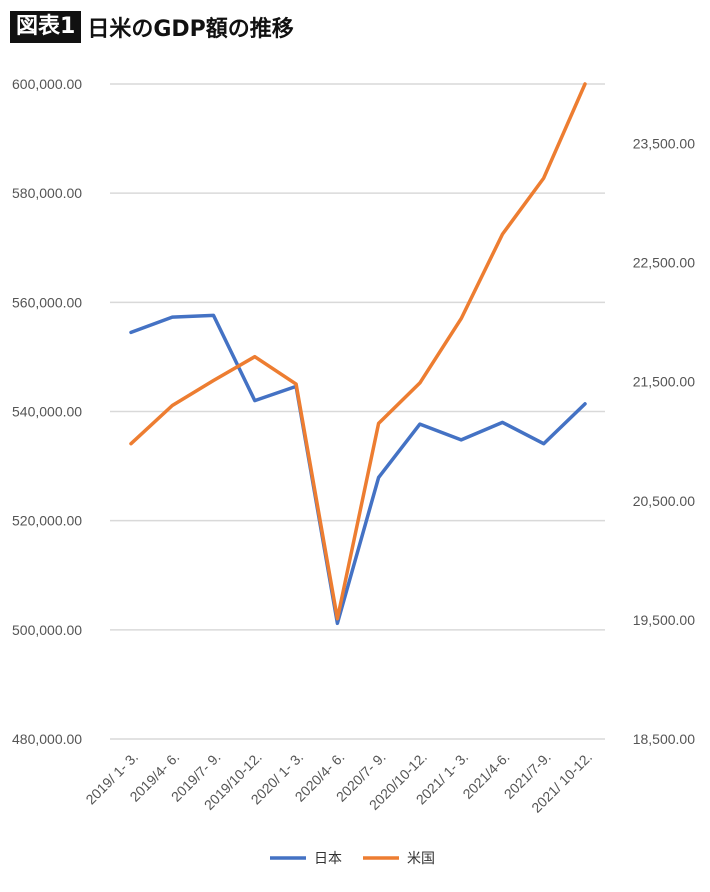 This screenshot has width=710, height=892. I want to click on left-axis-tick-label: 500,000.00, so click(47, 630).